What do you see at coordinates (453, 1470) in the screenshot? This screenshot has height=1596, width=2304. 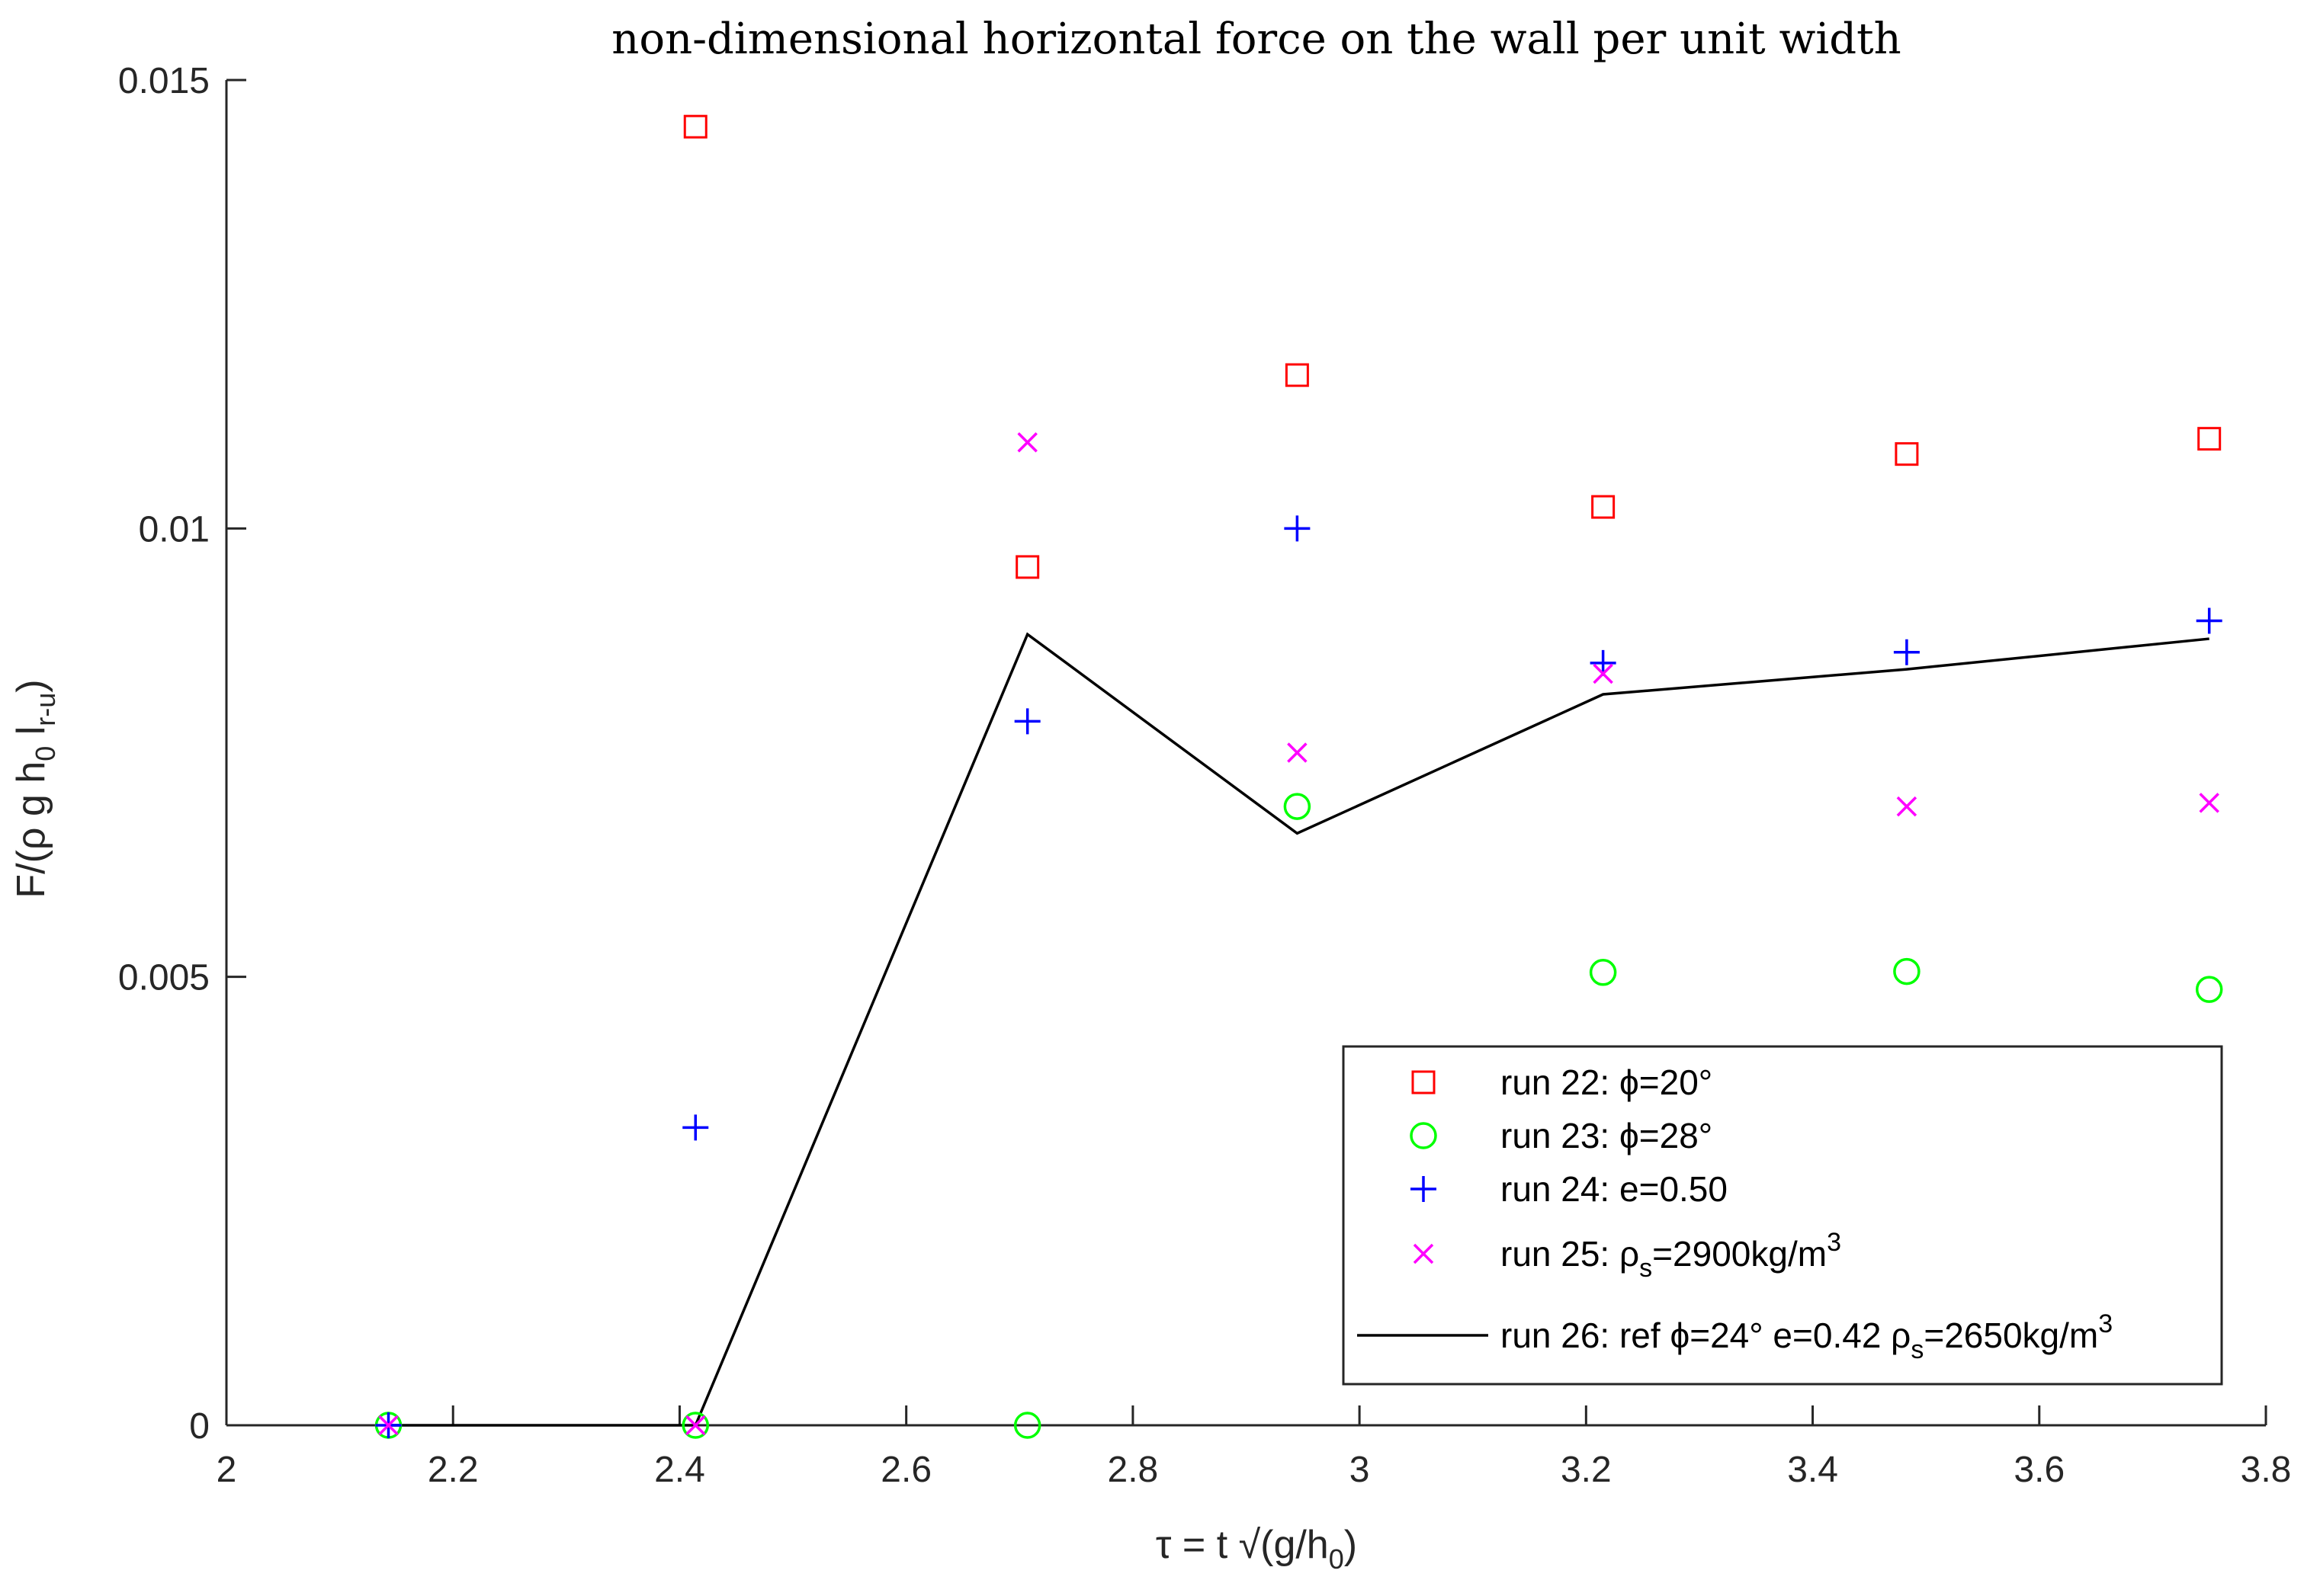 I see `x-tick-label: 2.2` at bounding box center [453, 1470].